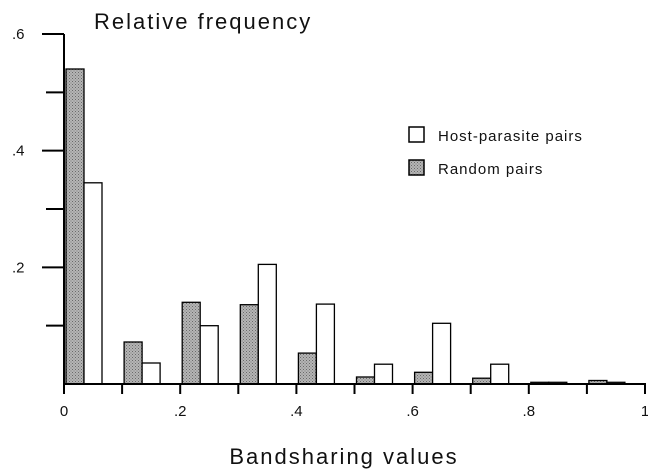 The image size is (648, 469). I want to click on x-tick-label: .6, so click(412, 411).